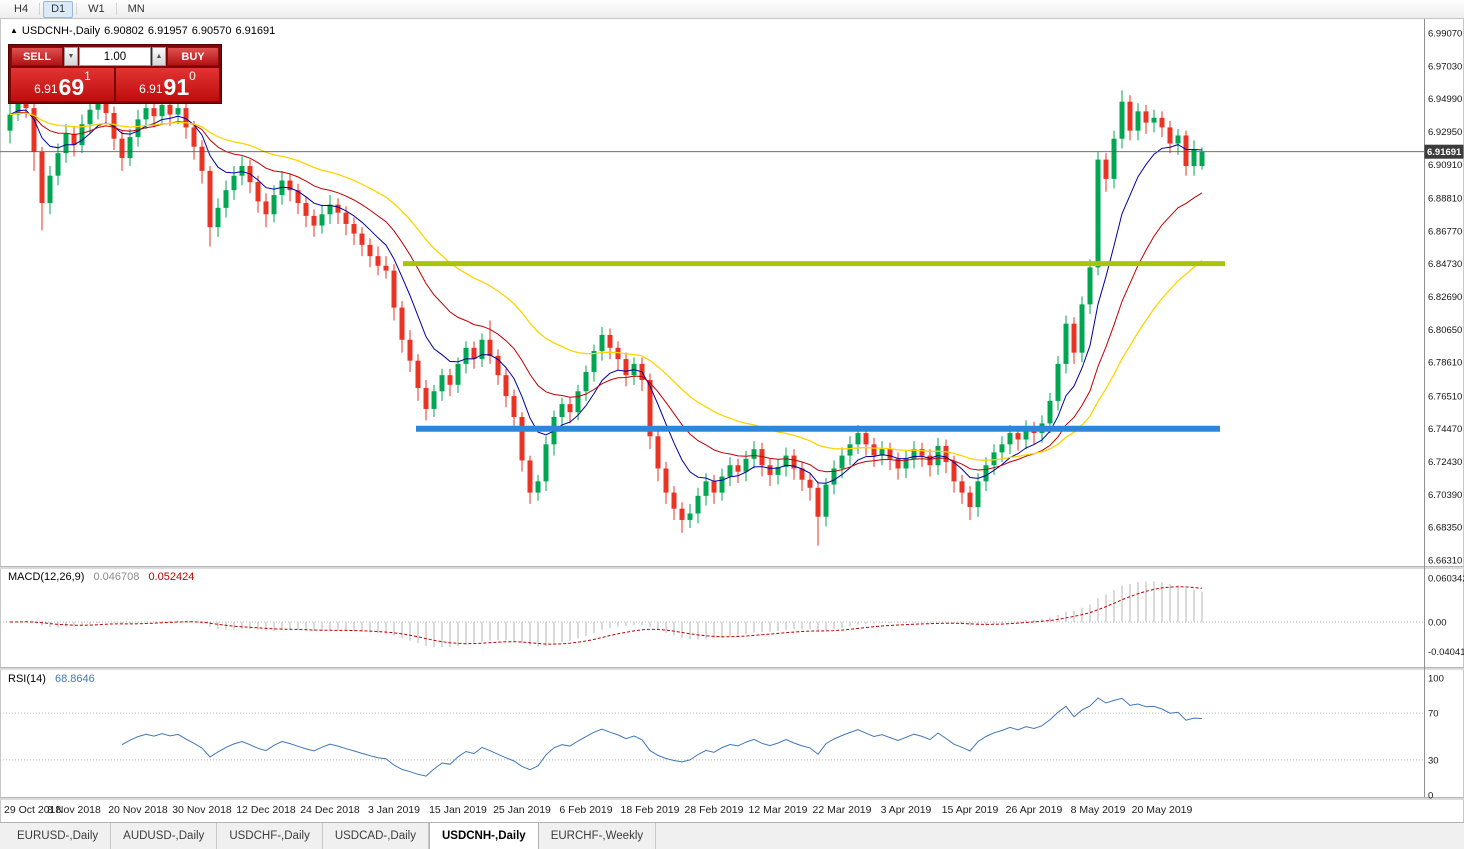 The image size is (1464, 849). What do you see at coordinates (598, 836) in the screenshot?
I see `tab-eurchf-weekly: EURCHF-,Weekly` at bounding box center [598, 836].